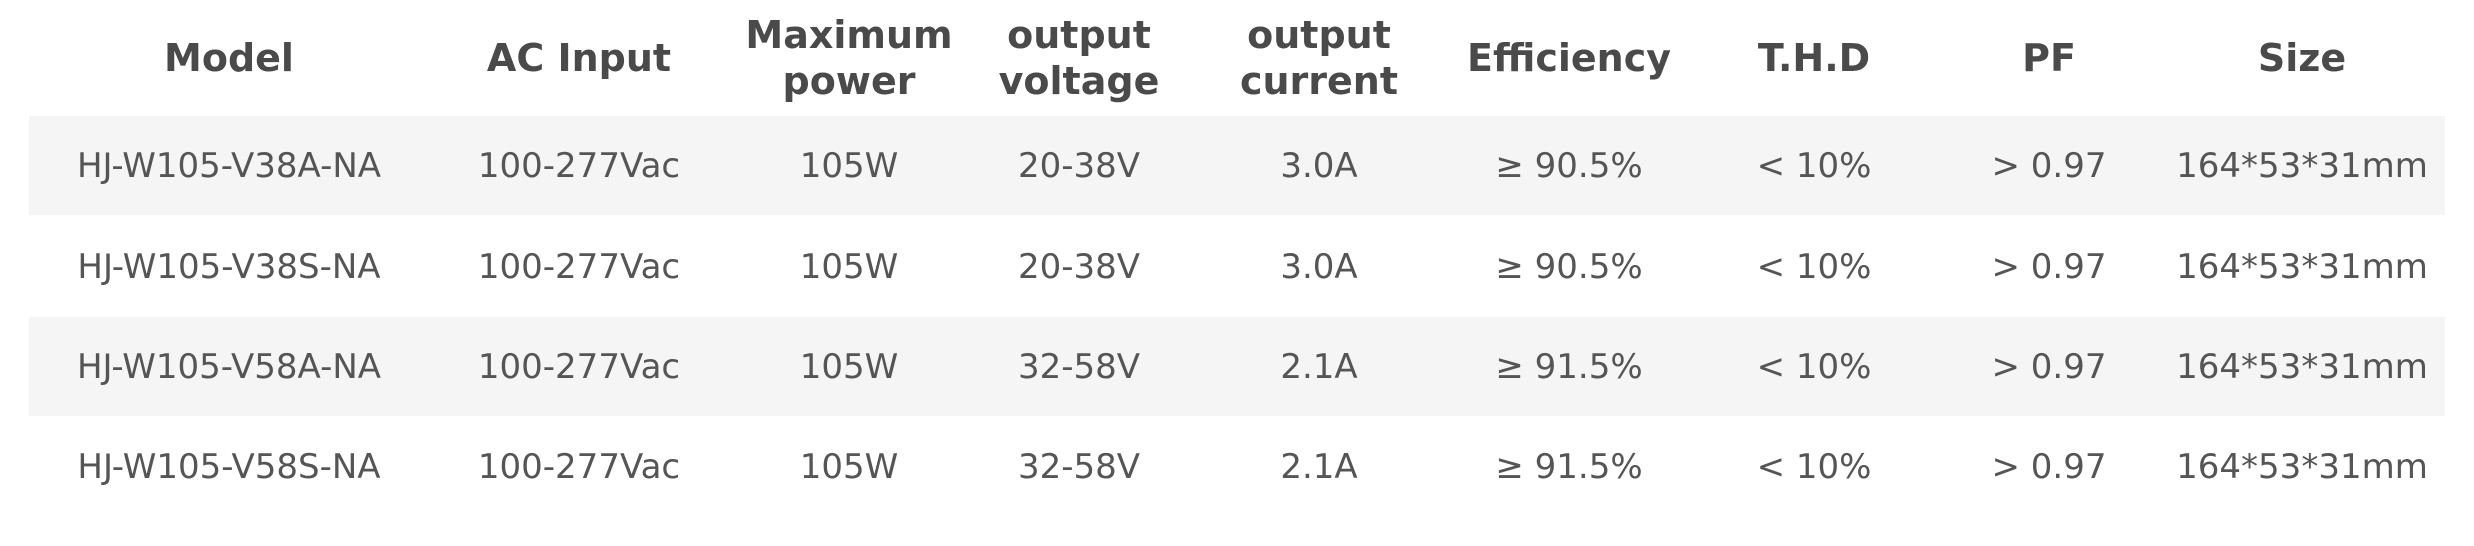 The height and width of the screenshot is (546, 2474). What do you see at coordinates (1079, 58) in the screenshot?
I see `header-output-voltage: output voltage` at bounding box center [1079, 58].